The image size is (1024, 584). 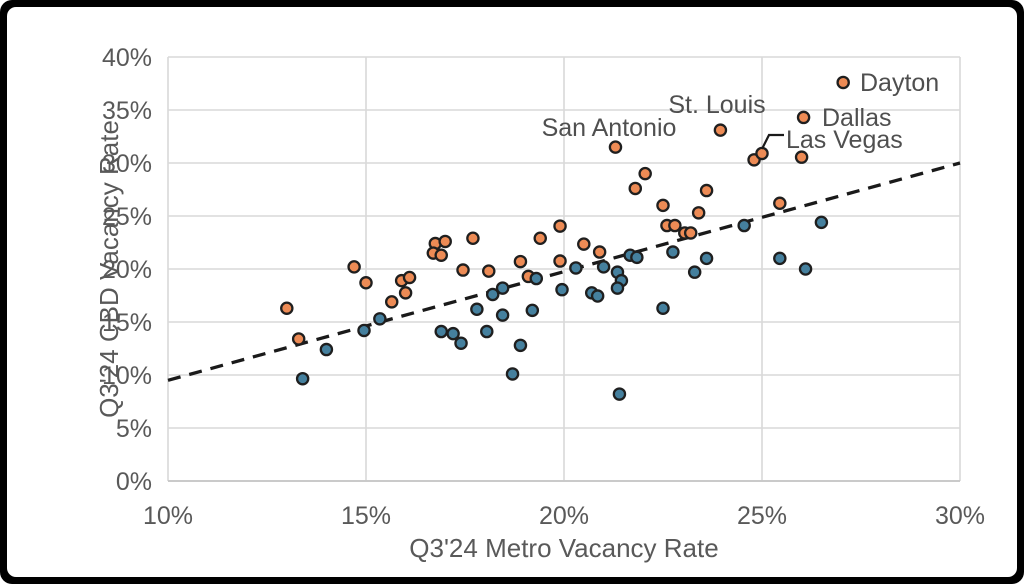 What do you see at coordinates (127, 58) in the screenshot?
I see `y-tick-label: 40%` at bounding box center [127, 58].